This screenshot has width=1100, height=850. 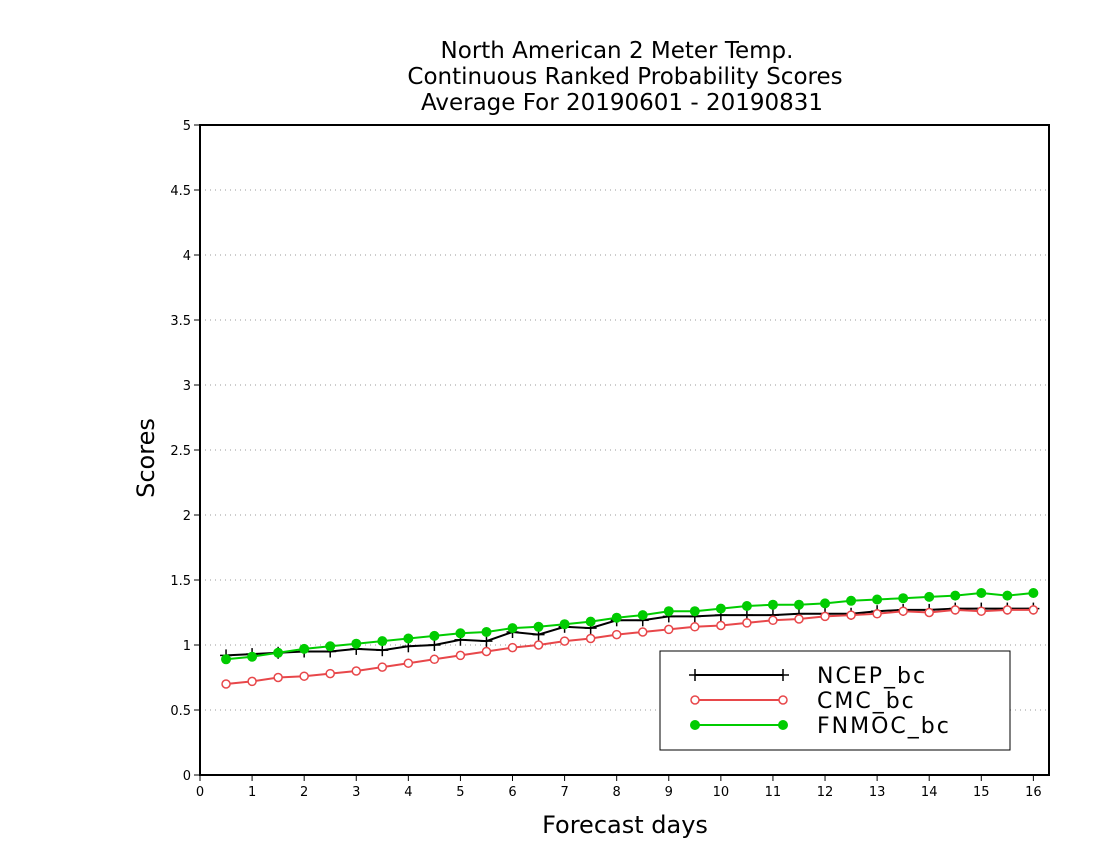 What do you see at coordinates (630, 626) in the screenshot?
I see `series-fnmoc-bc` at bounding box center [630, 626].